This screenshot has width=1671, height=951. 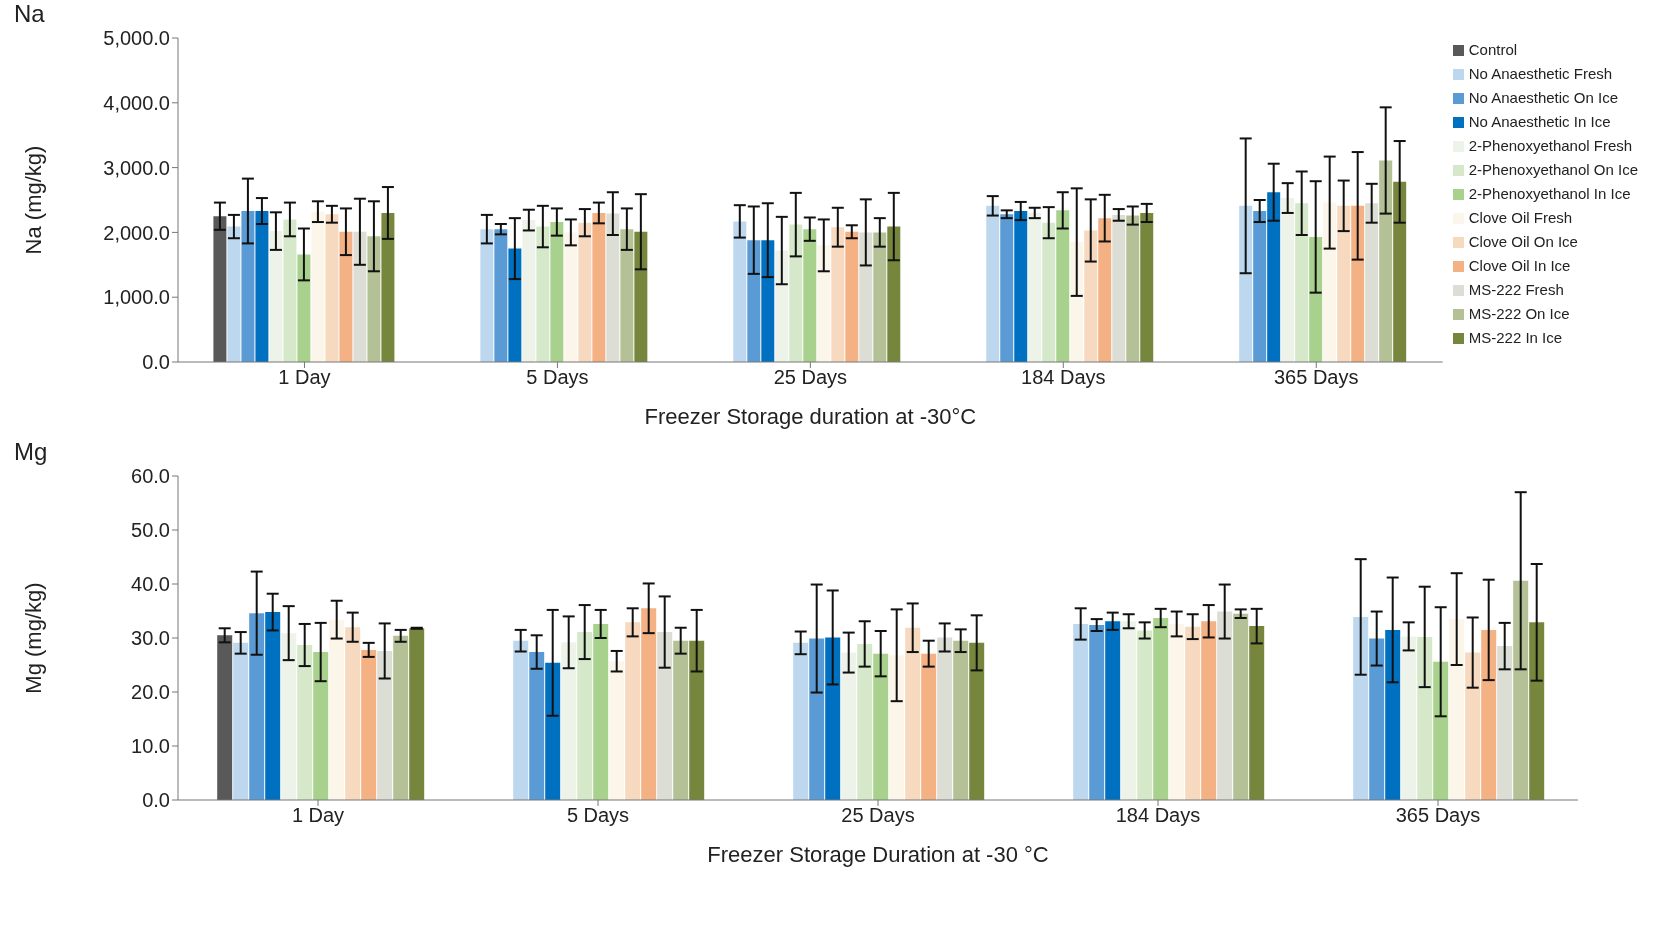 I want to click on y-tick-label: 40.0, so click(x=150, y=584).